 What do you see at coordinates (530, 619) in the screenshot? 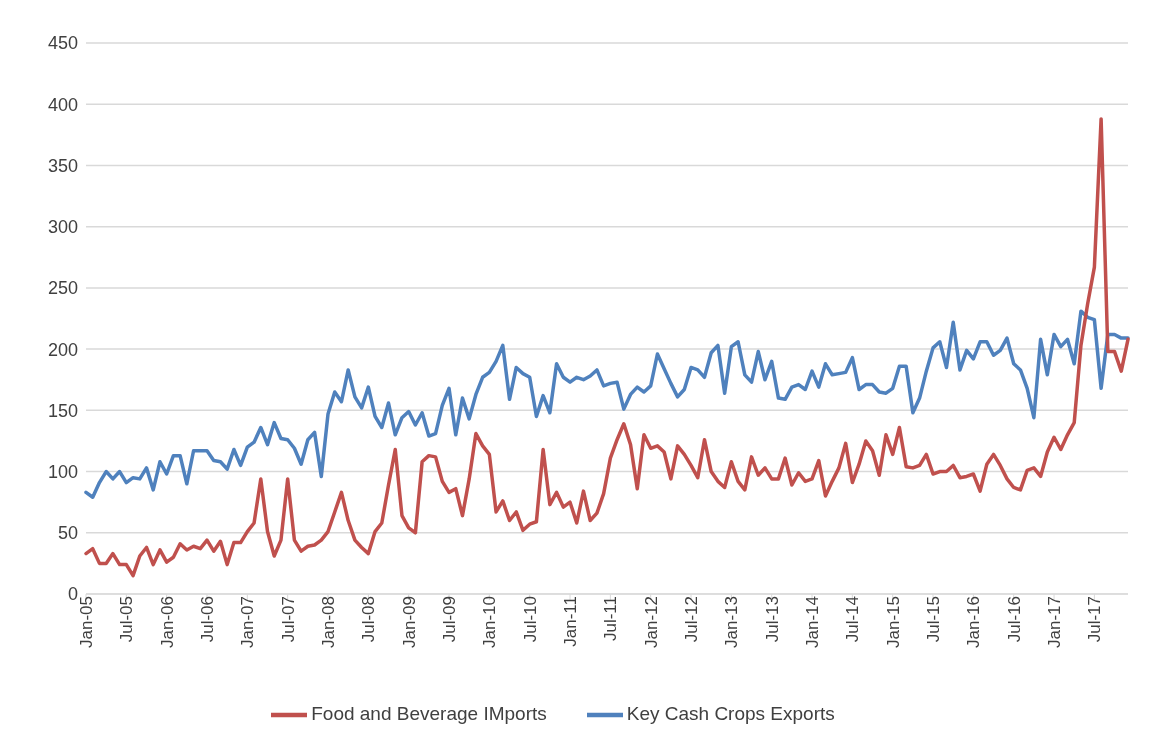
I see `x-tick-label: Jul-10` at bounding box center [530, 619].